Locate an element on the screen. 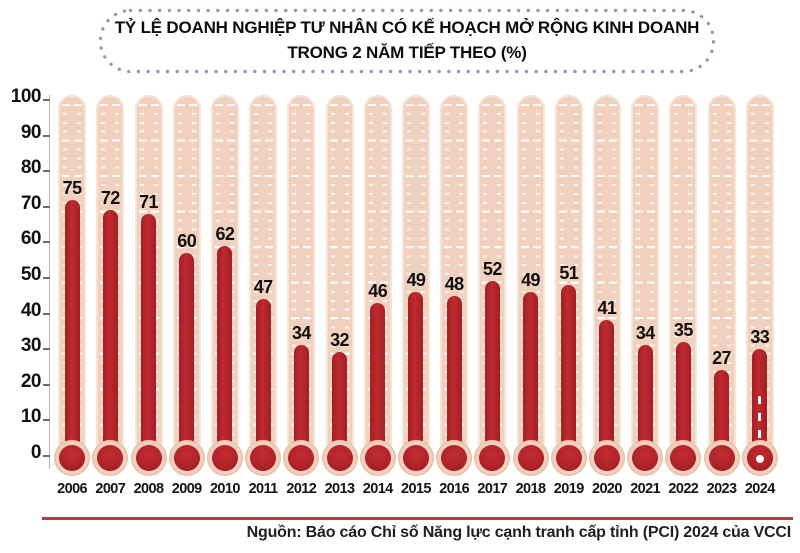 The image size is (800, 553). x-axis-label-2016: 2016 is located at coordinates (454, 489).